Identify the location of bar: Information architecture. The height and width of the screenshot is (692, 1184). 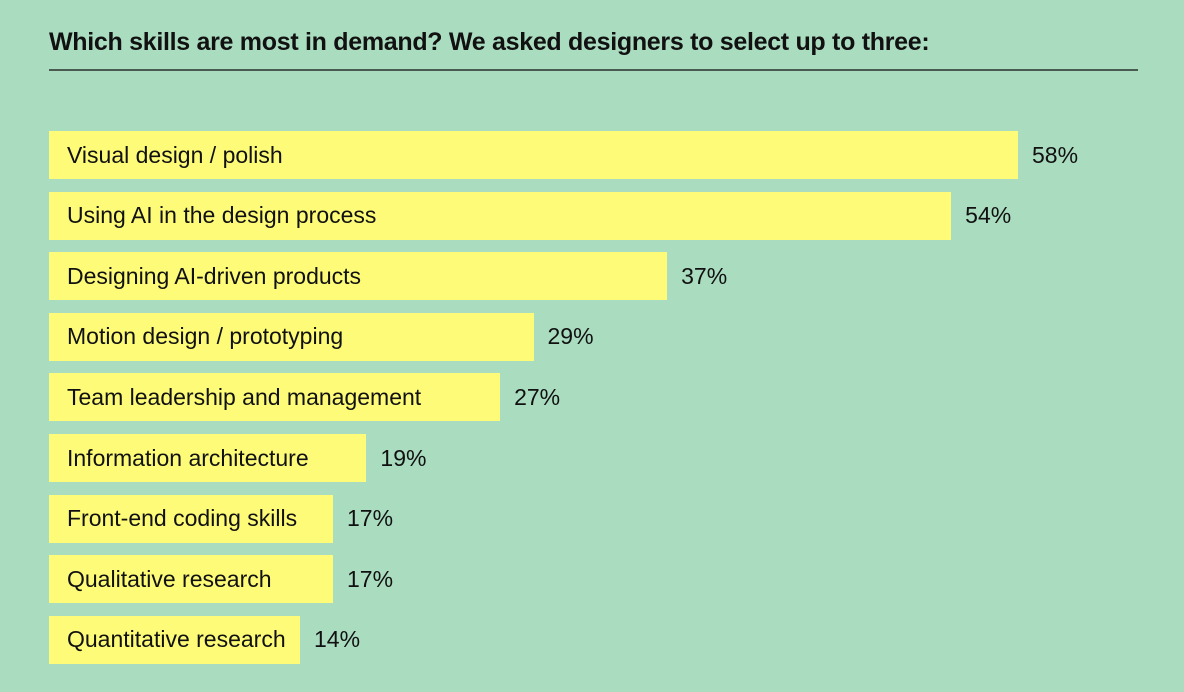
(208, 458).